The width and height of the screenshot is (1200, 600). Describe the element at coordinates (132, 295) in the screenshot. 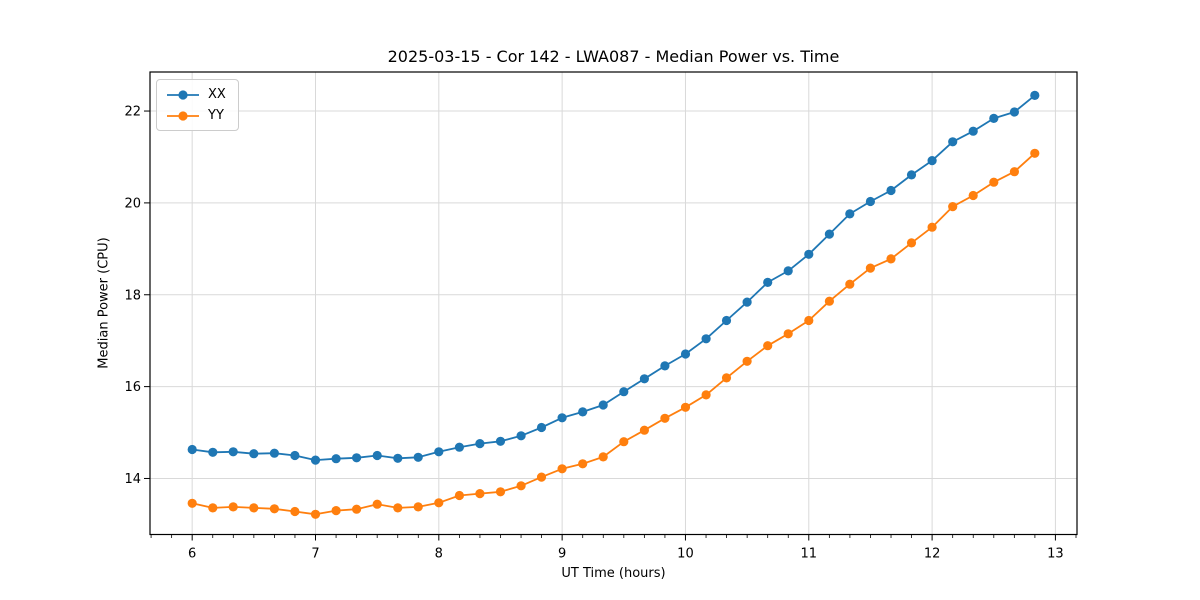

I see `y-tick-label: 18` at that location.